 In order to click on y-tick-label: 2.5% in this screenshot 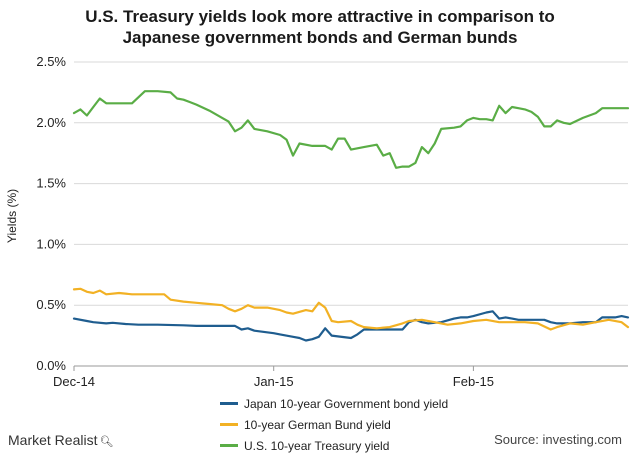, I will do `click(51, 61)`.